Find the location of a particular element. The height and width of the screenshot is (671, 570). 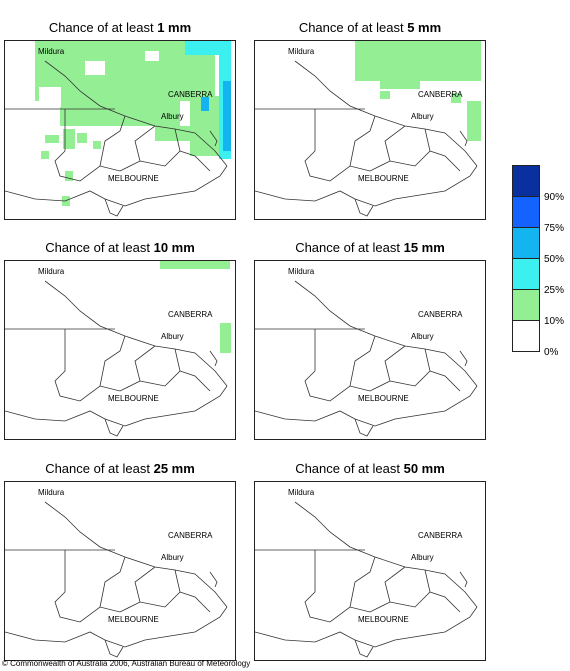

legend-label-50: 50% is located at coordinates (554, 259).